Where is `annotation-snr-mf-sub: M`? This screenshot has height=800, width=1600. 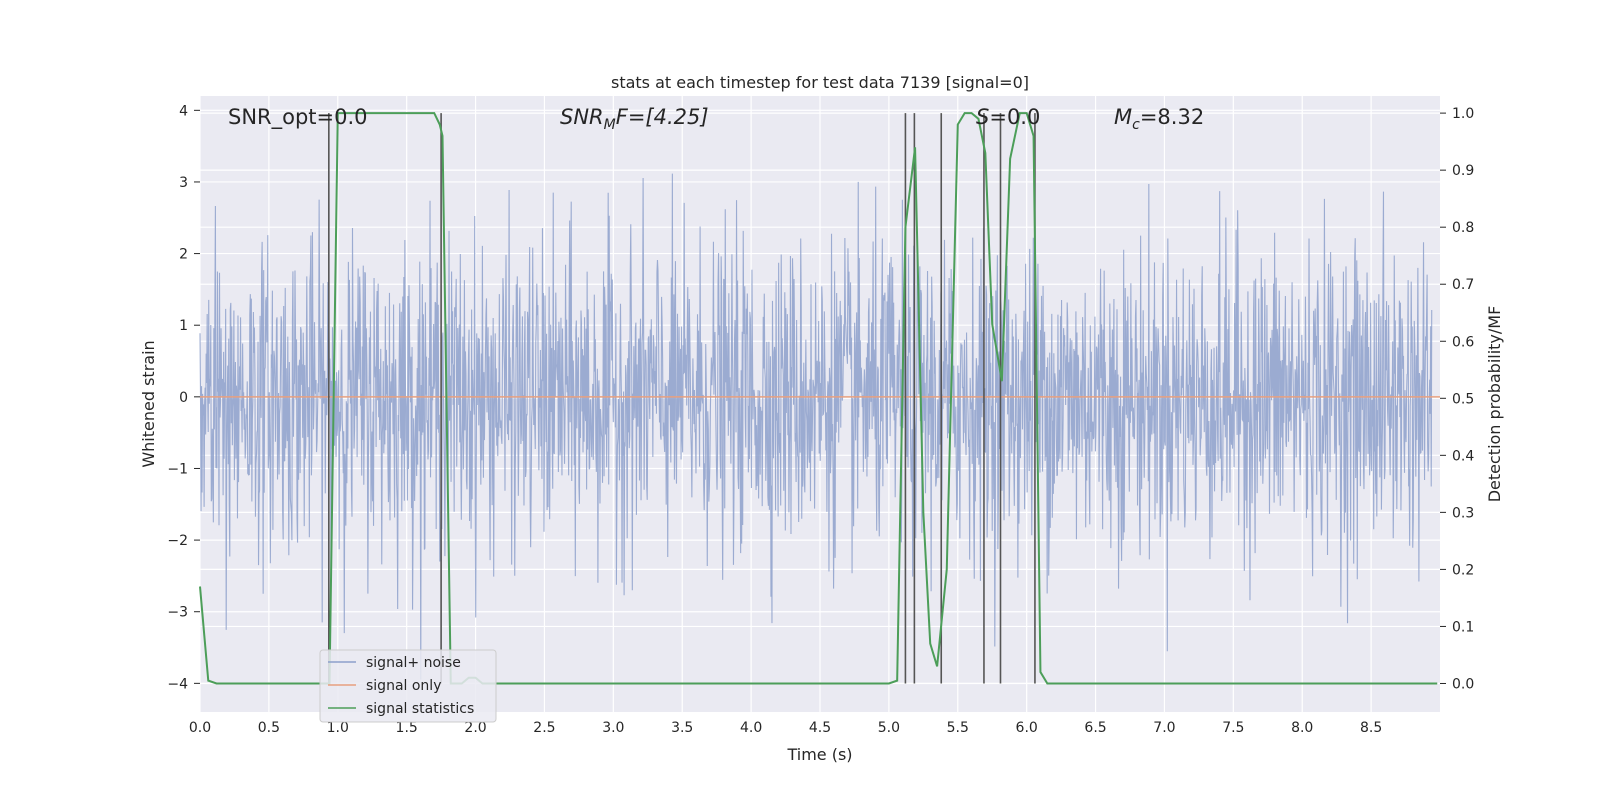 annotation-snr-mf-sub: M is located at coordinates (610, 125).